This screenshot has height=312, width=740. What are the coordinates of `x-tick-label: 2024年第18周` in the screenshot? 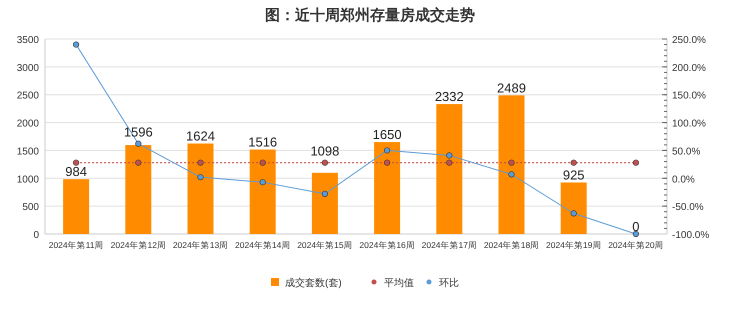 It's located at (512, 245).